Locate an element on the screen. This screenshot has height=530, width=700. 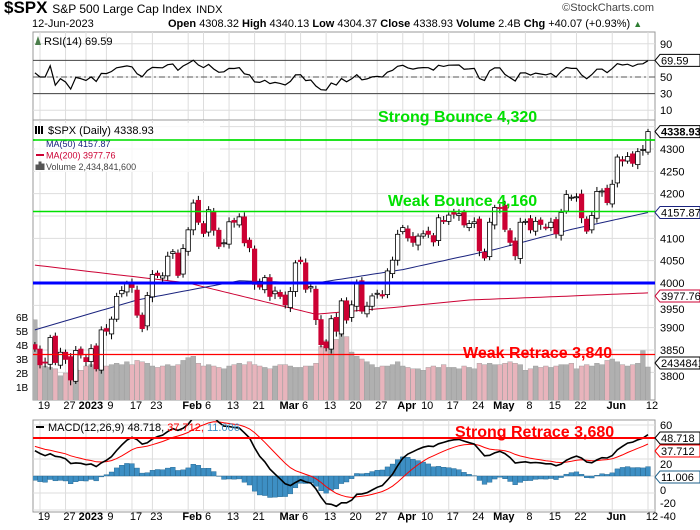
rsi-value-tag is located at coordinates (677, 60).